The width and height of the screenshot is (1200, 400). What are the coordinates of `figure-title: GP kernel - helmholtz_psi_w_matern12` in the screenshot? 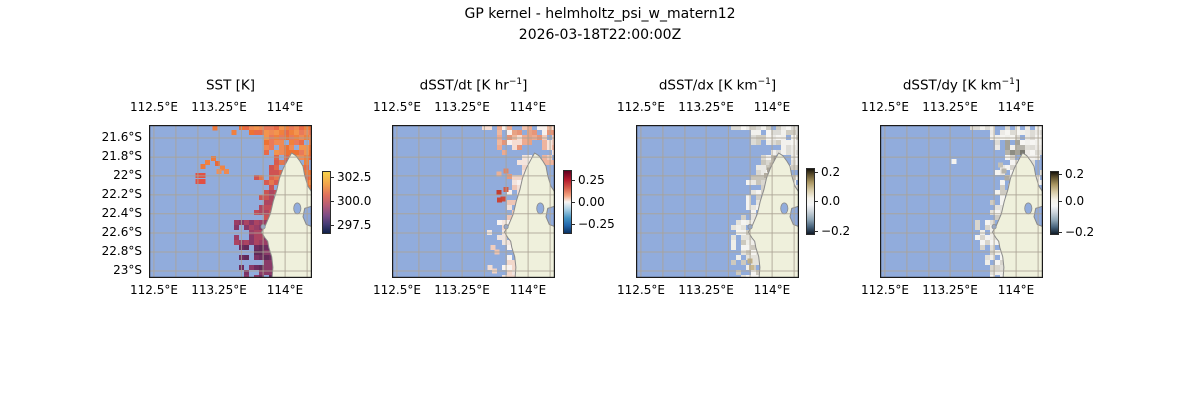 It's located at (600, 14).